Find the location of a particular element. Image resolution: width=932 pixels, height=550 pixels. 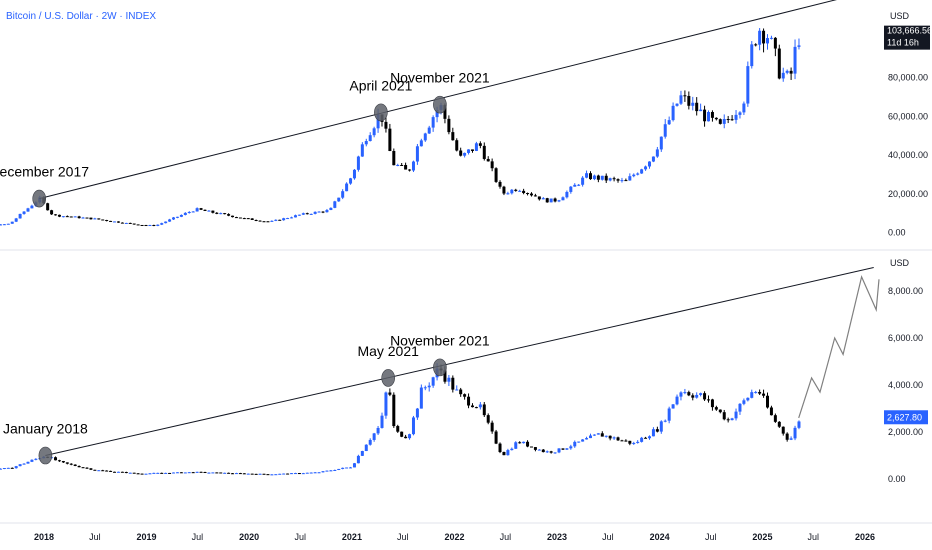

last-price-value: 103,666.56 is located at coordinates (909, 31).